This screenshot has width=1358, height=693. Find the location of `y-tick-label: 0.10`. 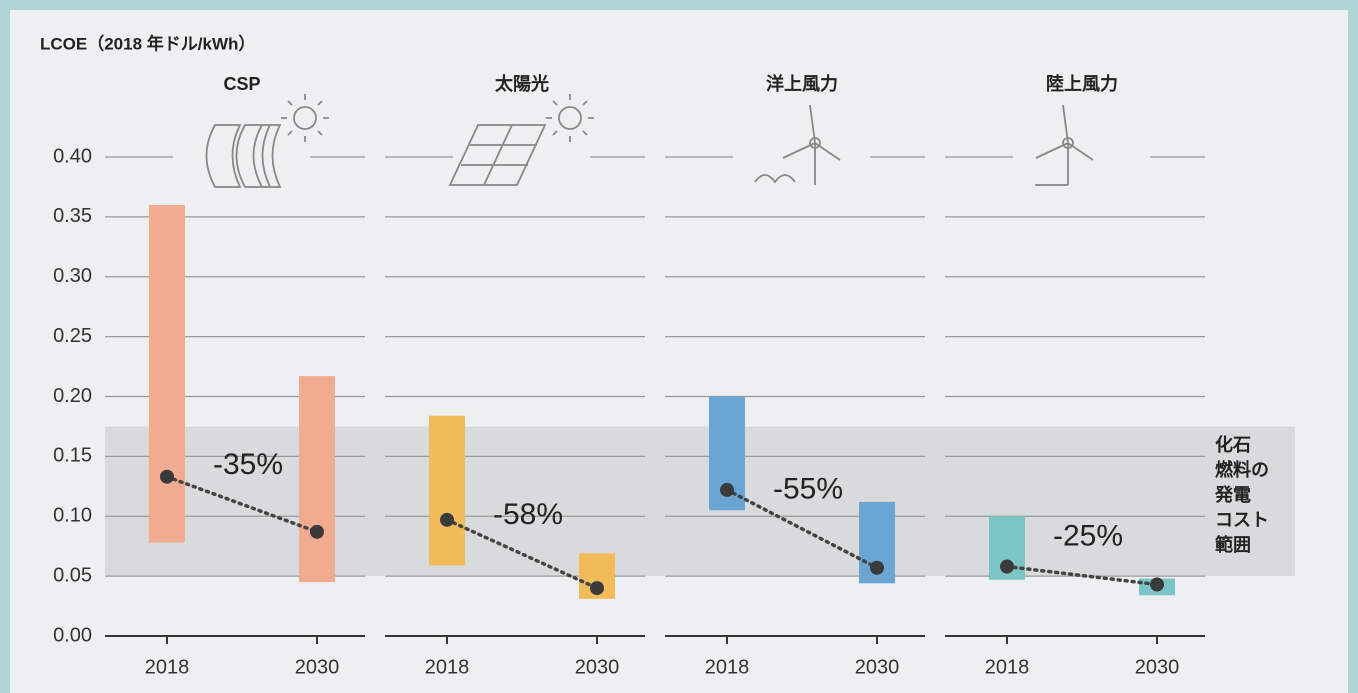

y-tick-label: 0.10 is located at coordinates (72, 516).